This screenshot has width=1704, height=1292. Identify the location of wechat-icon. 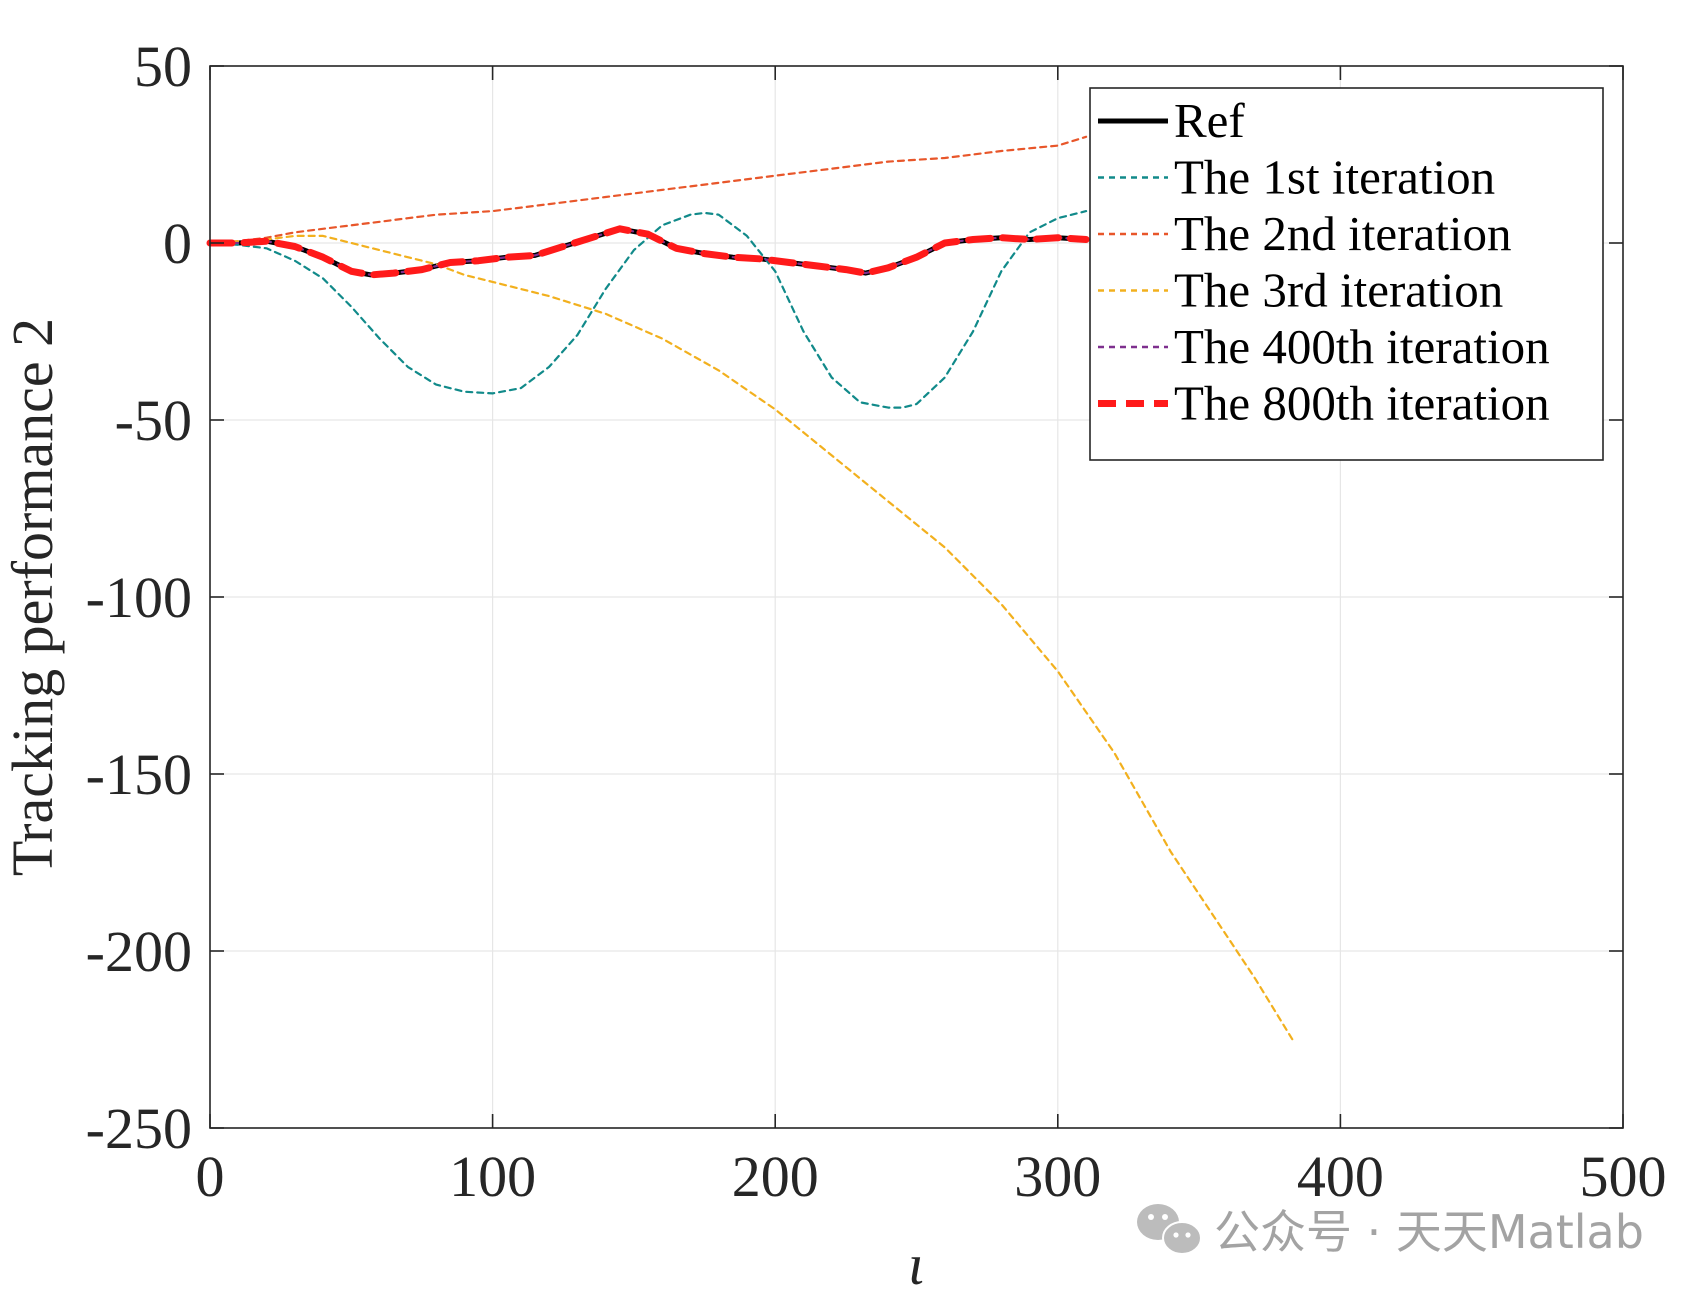
(1169, 1229).